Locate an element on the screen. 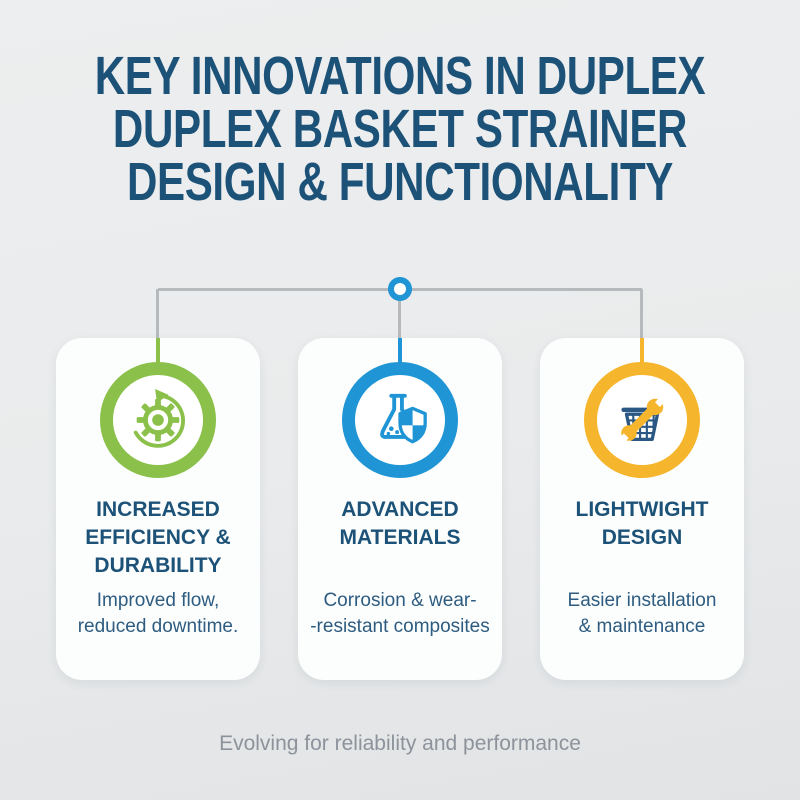  connector-drop-line-left is located at coordinates (157, 313).